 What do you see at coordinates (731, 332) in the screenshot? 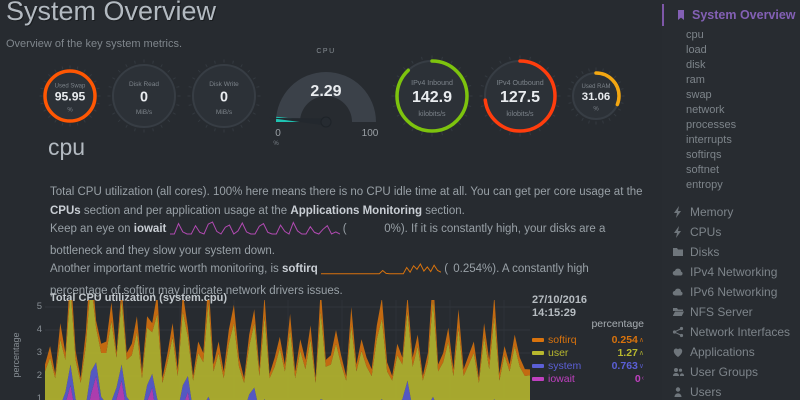
I see `sidebar-item-network-interfaces: Network Interfaces` at bounding box center [731, 332].